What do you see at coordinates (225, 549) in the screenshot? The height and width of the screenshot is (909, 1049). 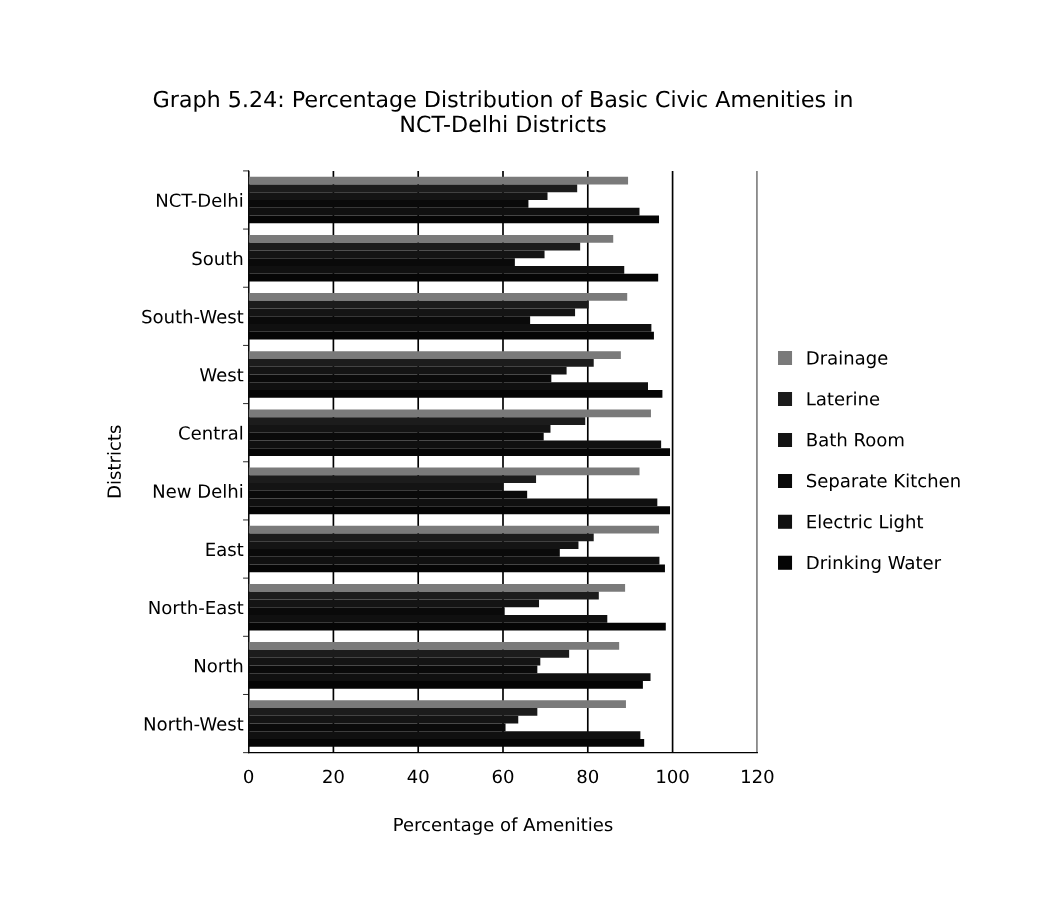 I see `y-tick-label: East` at bounding box center [225, 549].